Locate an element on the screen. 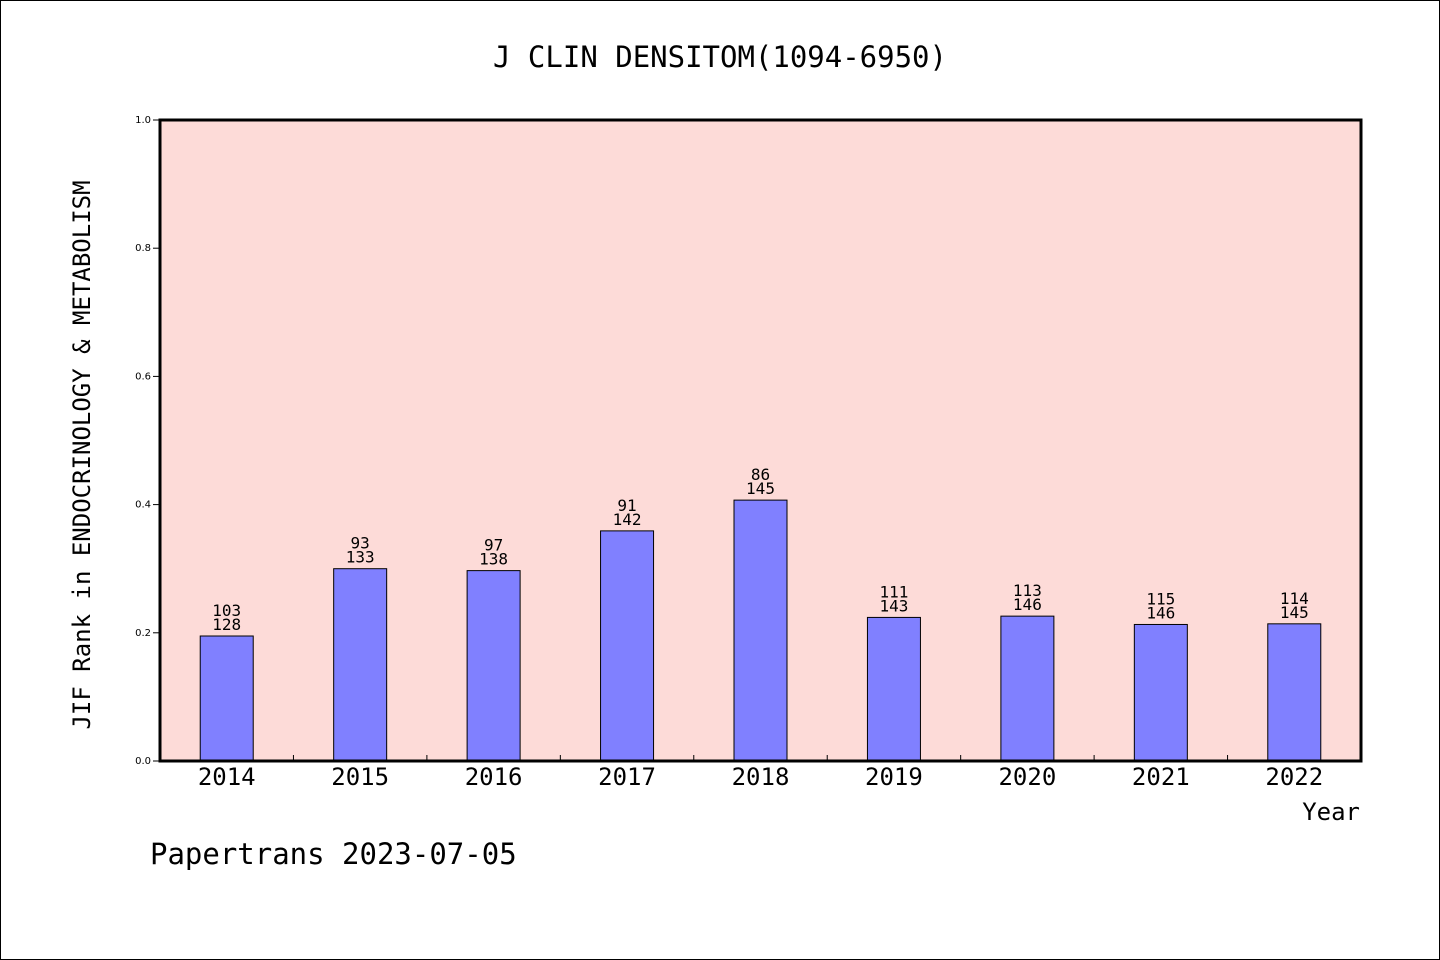 This screenshot has width=1440, height=960. x-tick-label-2016: 2016 is located at coordinates (494, 777).